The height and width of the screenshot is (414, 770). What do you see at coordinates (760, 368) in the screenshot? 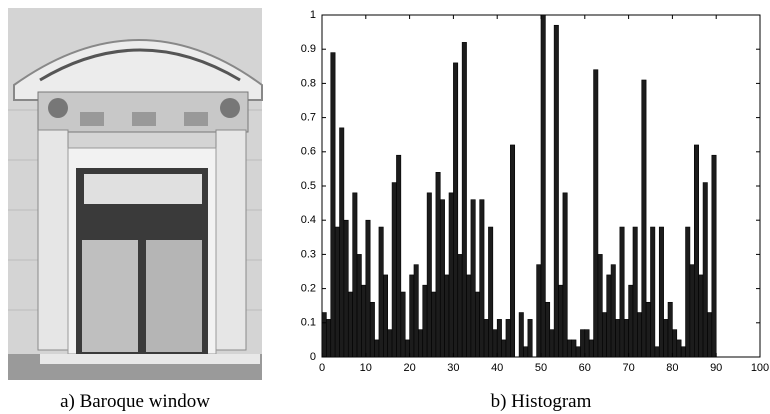
I see `x-tick-label: 100` at bounding box center [760, 368].